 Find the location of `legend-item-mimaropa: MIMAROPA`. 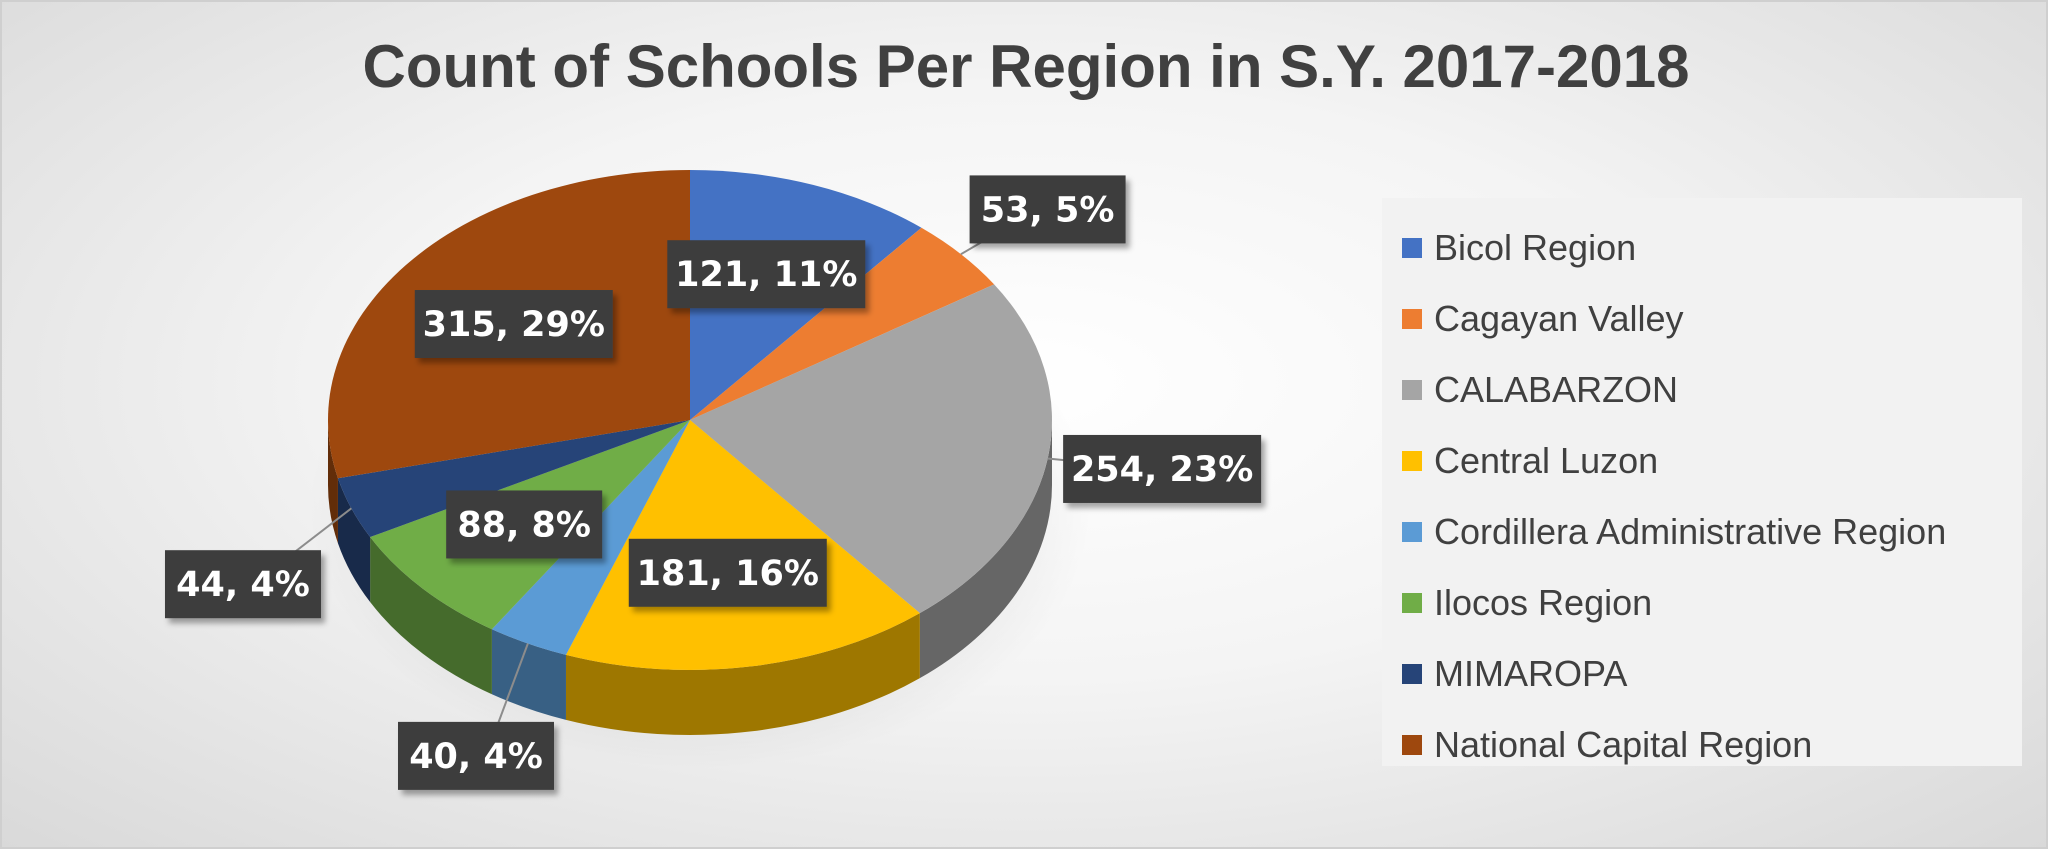

legend-item-mimaropa: MIMAROPA is located at coordinates (1702, 673).